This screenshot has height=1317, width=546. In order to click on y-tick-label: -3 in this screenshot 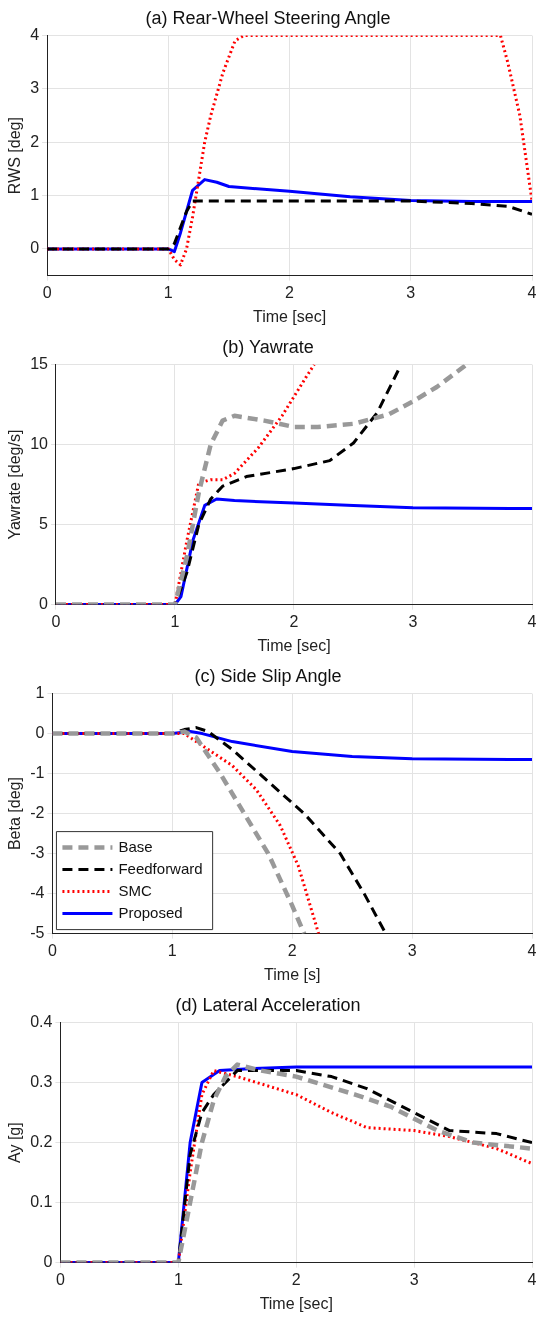, I will do `click(37, 853)`.